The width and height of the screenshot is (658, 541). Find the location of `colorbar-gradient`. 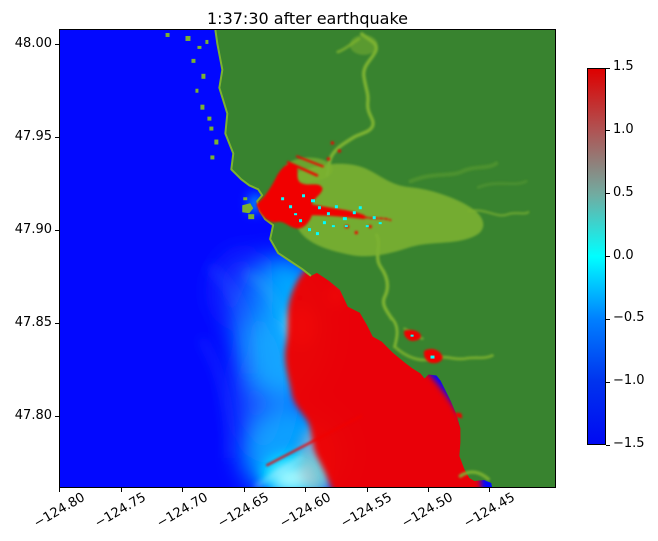

colorbar-gradient is located at coordinates (596, 256).